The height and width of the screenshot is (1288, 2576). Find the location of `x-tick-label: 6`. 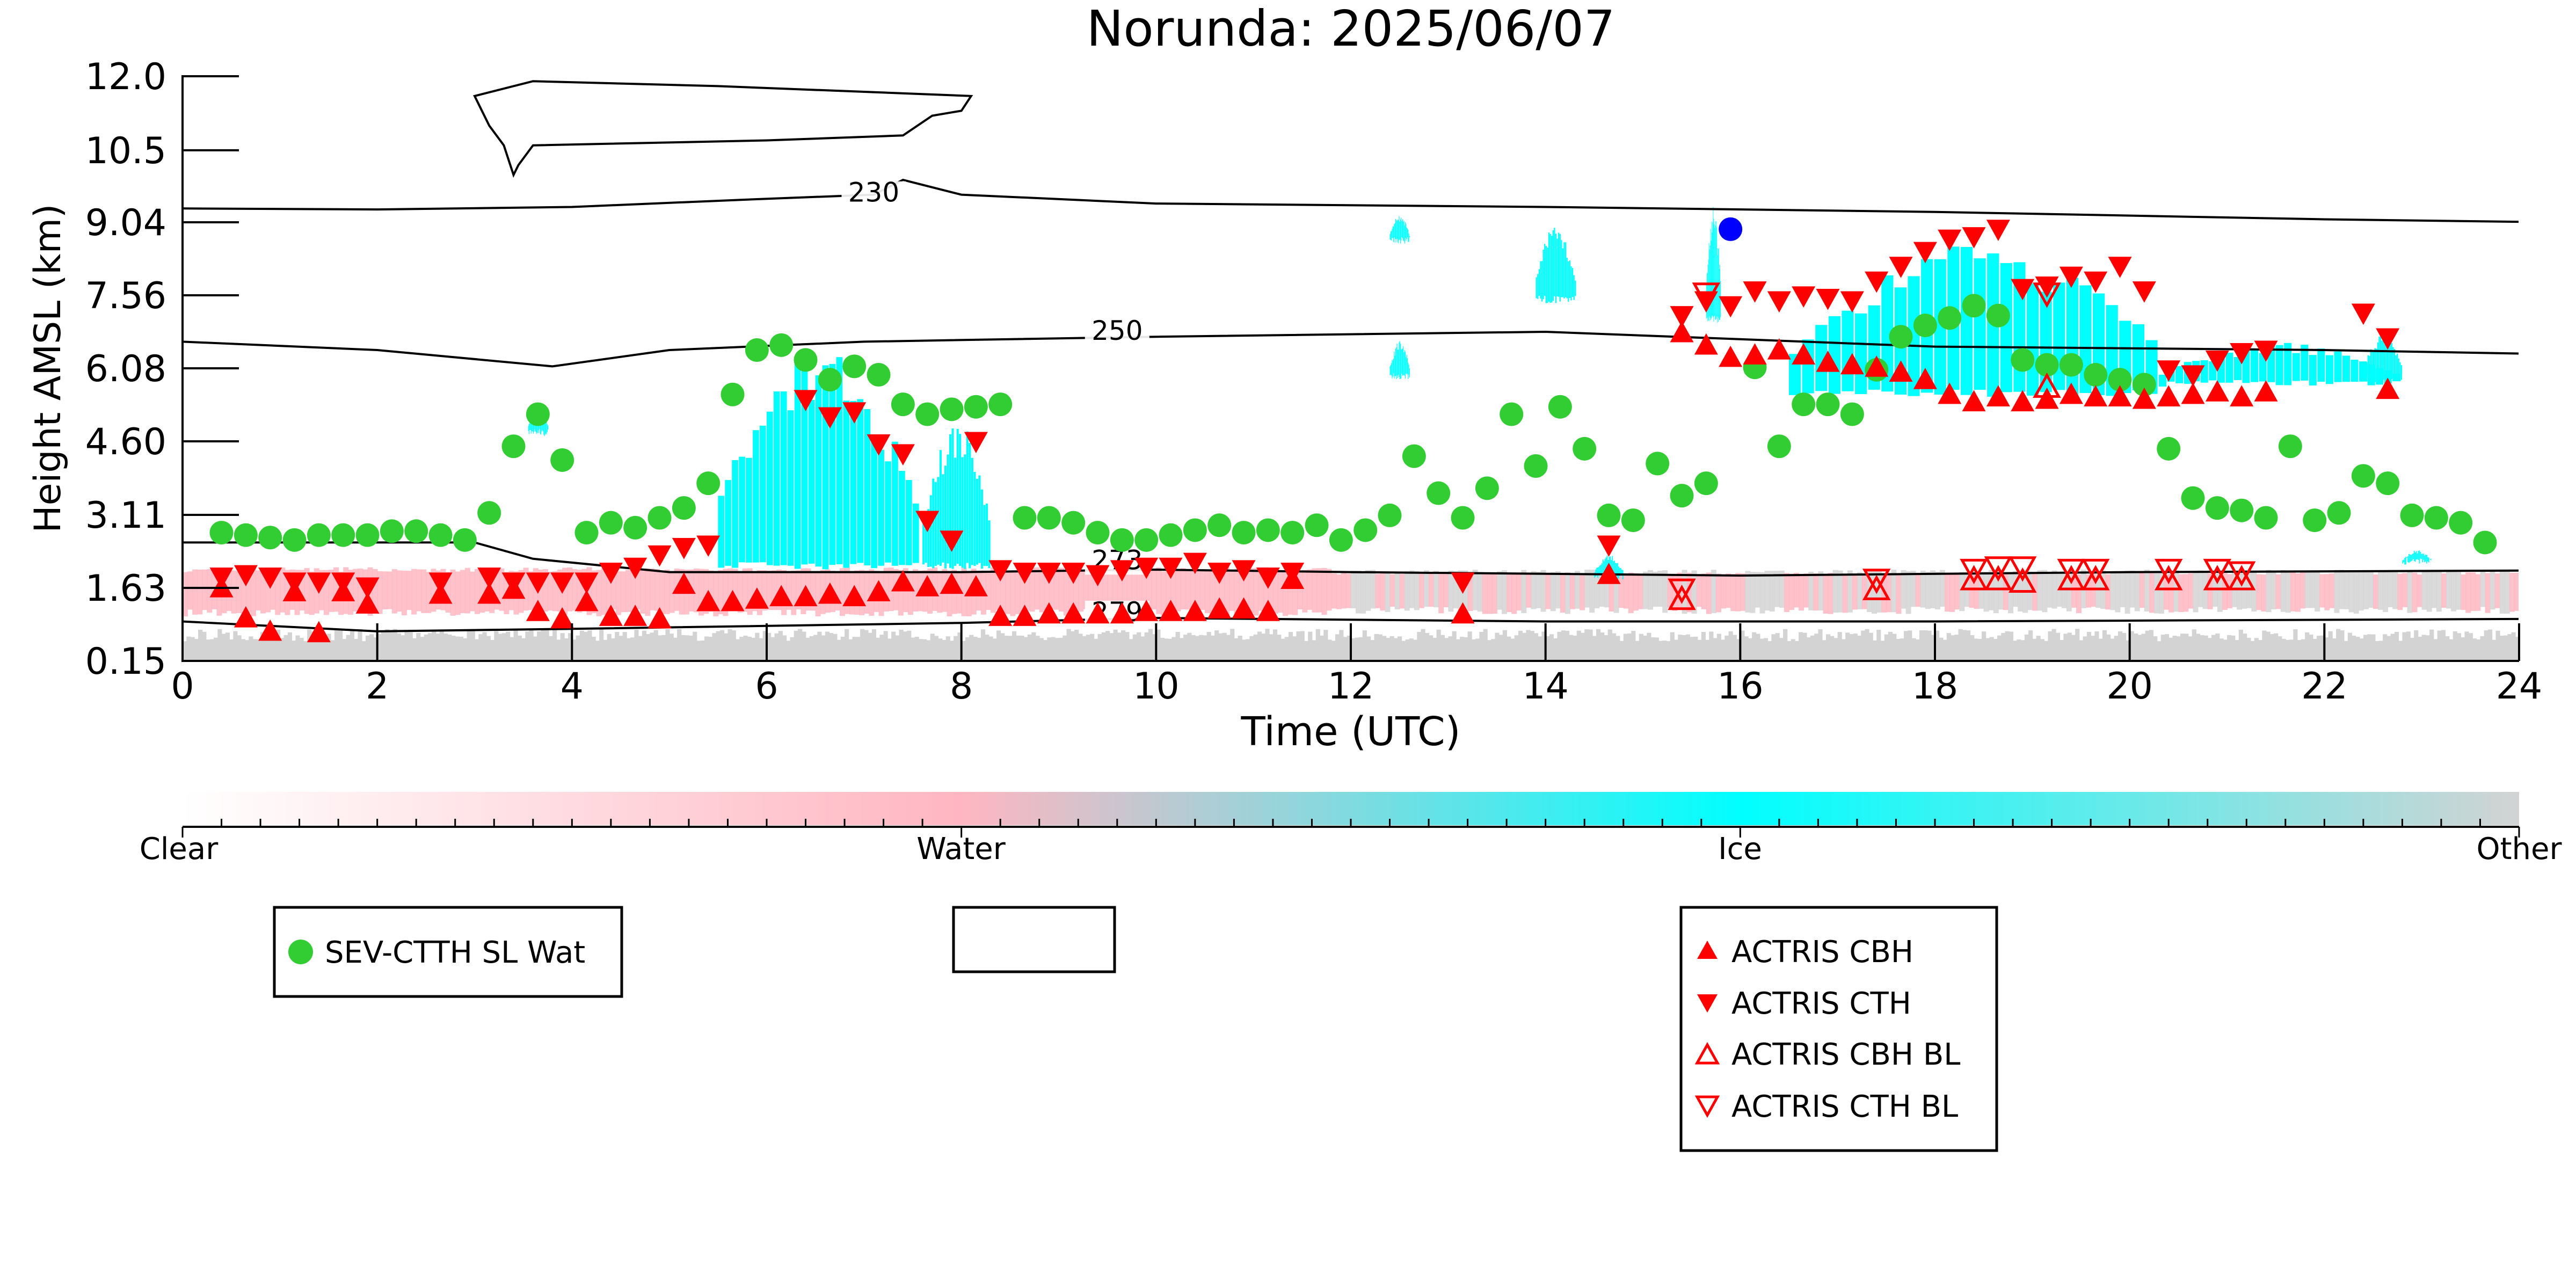

x-tick-label: 6 is located at coordinates (766, 686).